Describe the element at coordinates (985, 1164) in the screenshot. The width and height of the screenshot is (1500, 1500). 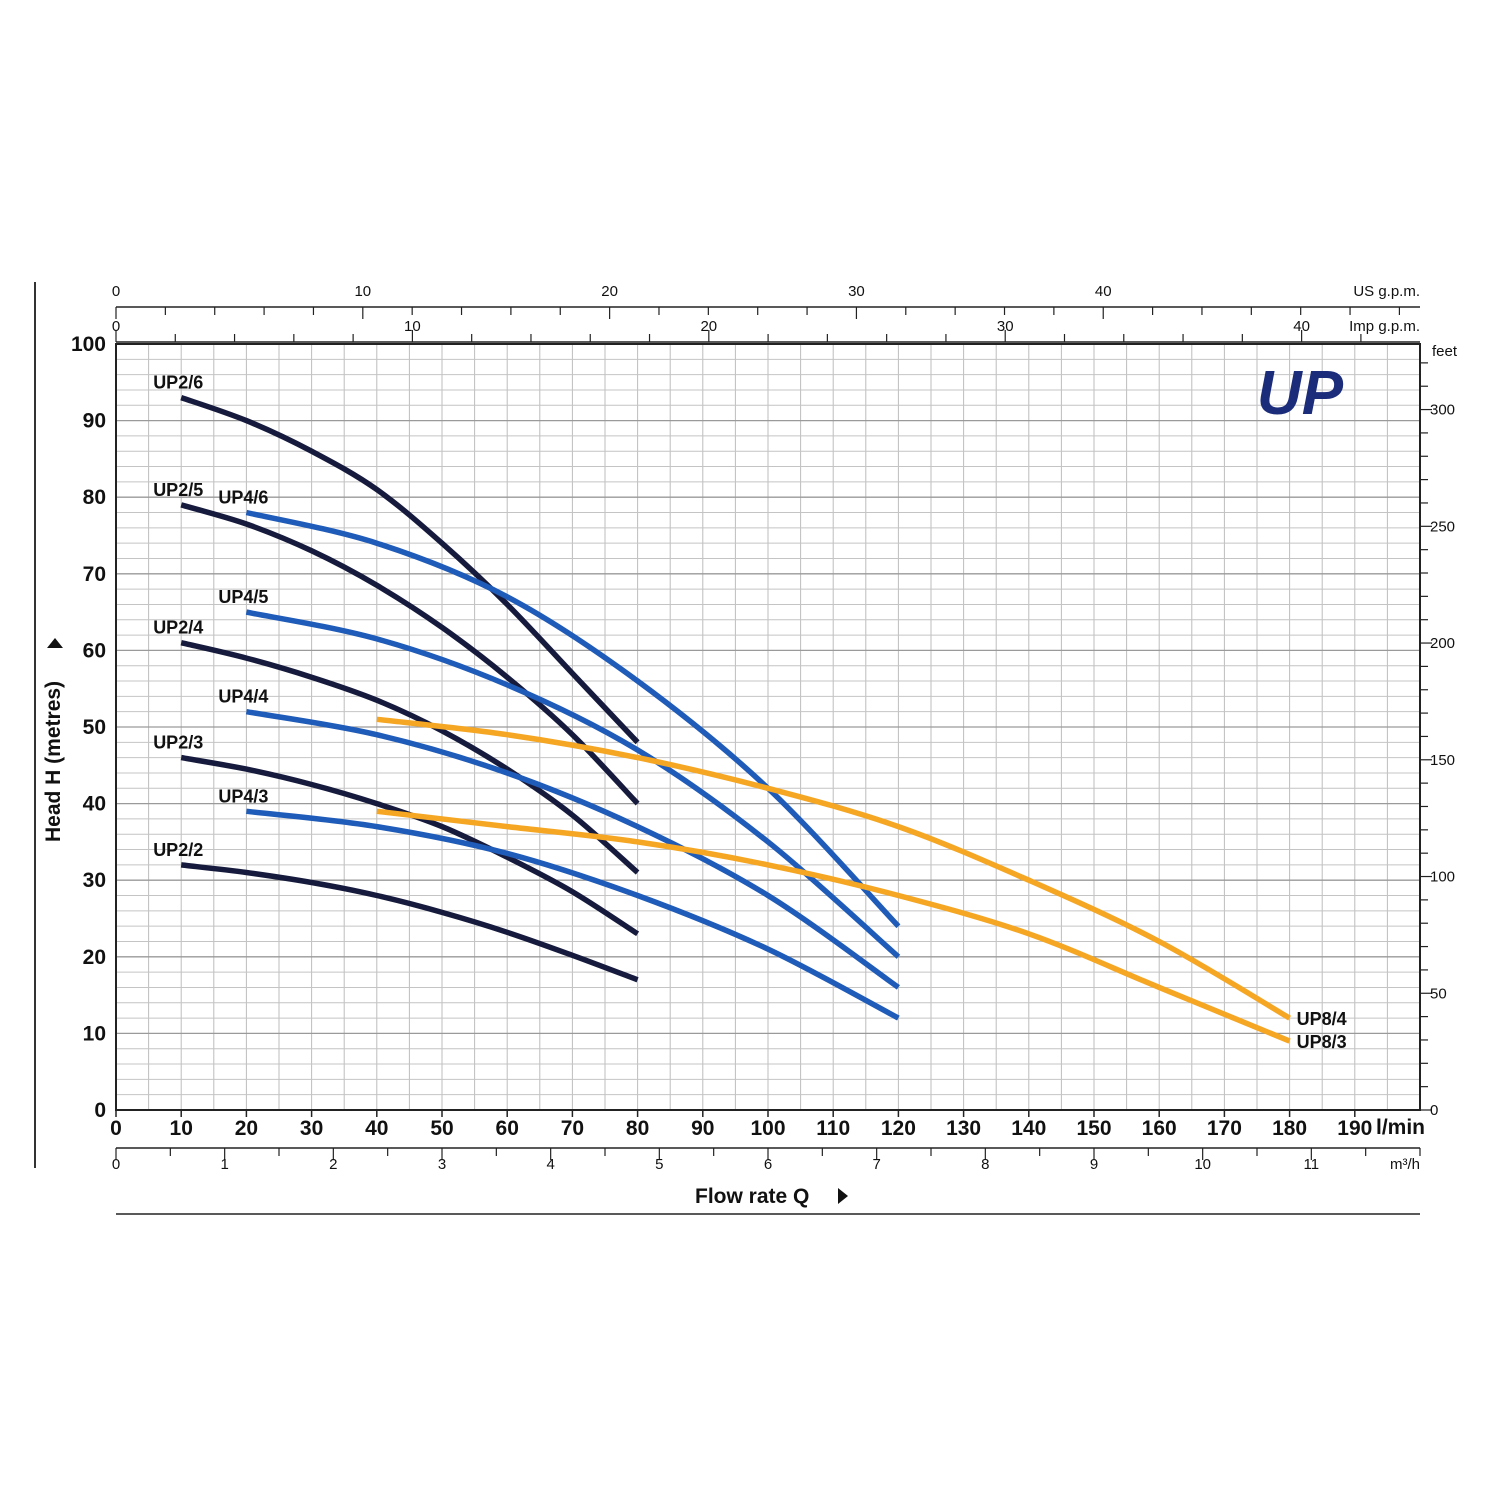
I see `m3h-tick-label: 8` at that location.